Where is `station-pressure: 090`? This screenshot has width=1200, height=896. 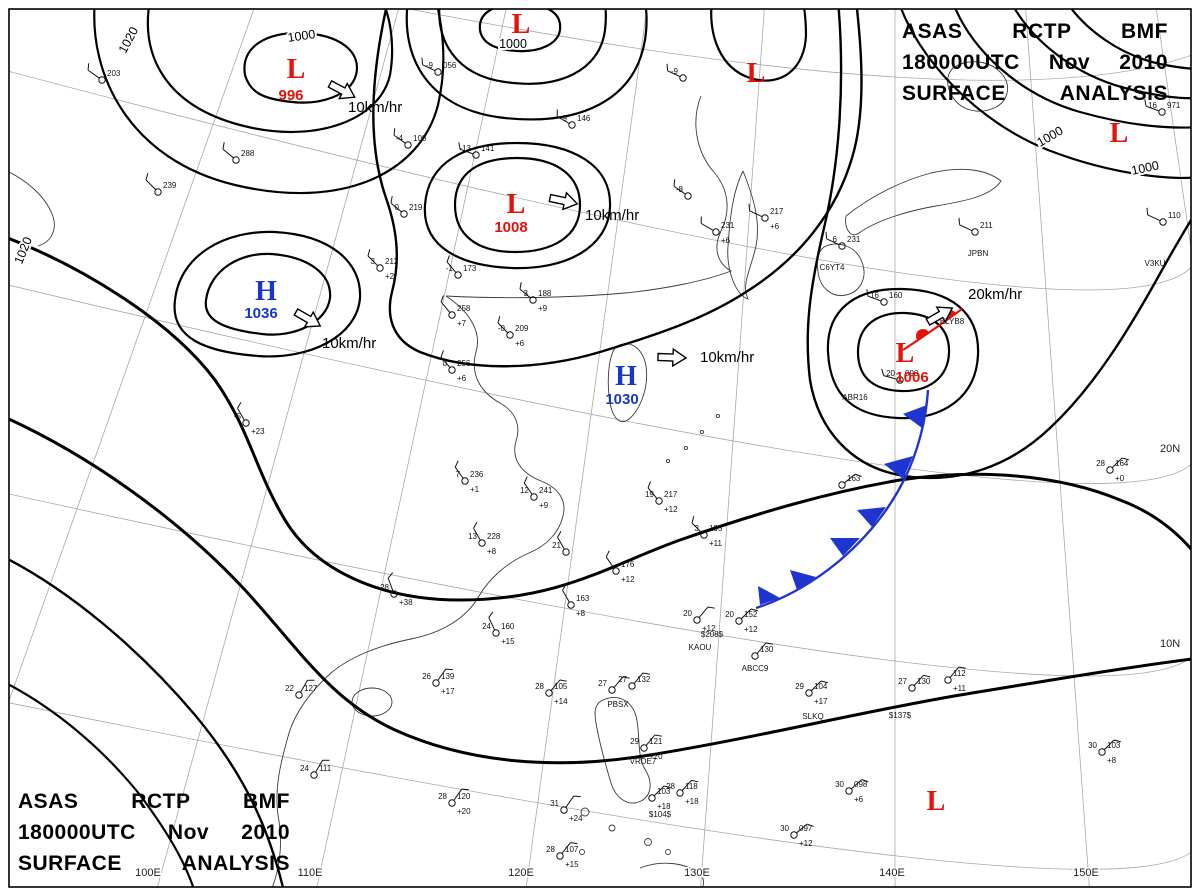
station-pressure: 090 is located at coordinates (912, 373).